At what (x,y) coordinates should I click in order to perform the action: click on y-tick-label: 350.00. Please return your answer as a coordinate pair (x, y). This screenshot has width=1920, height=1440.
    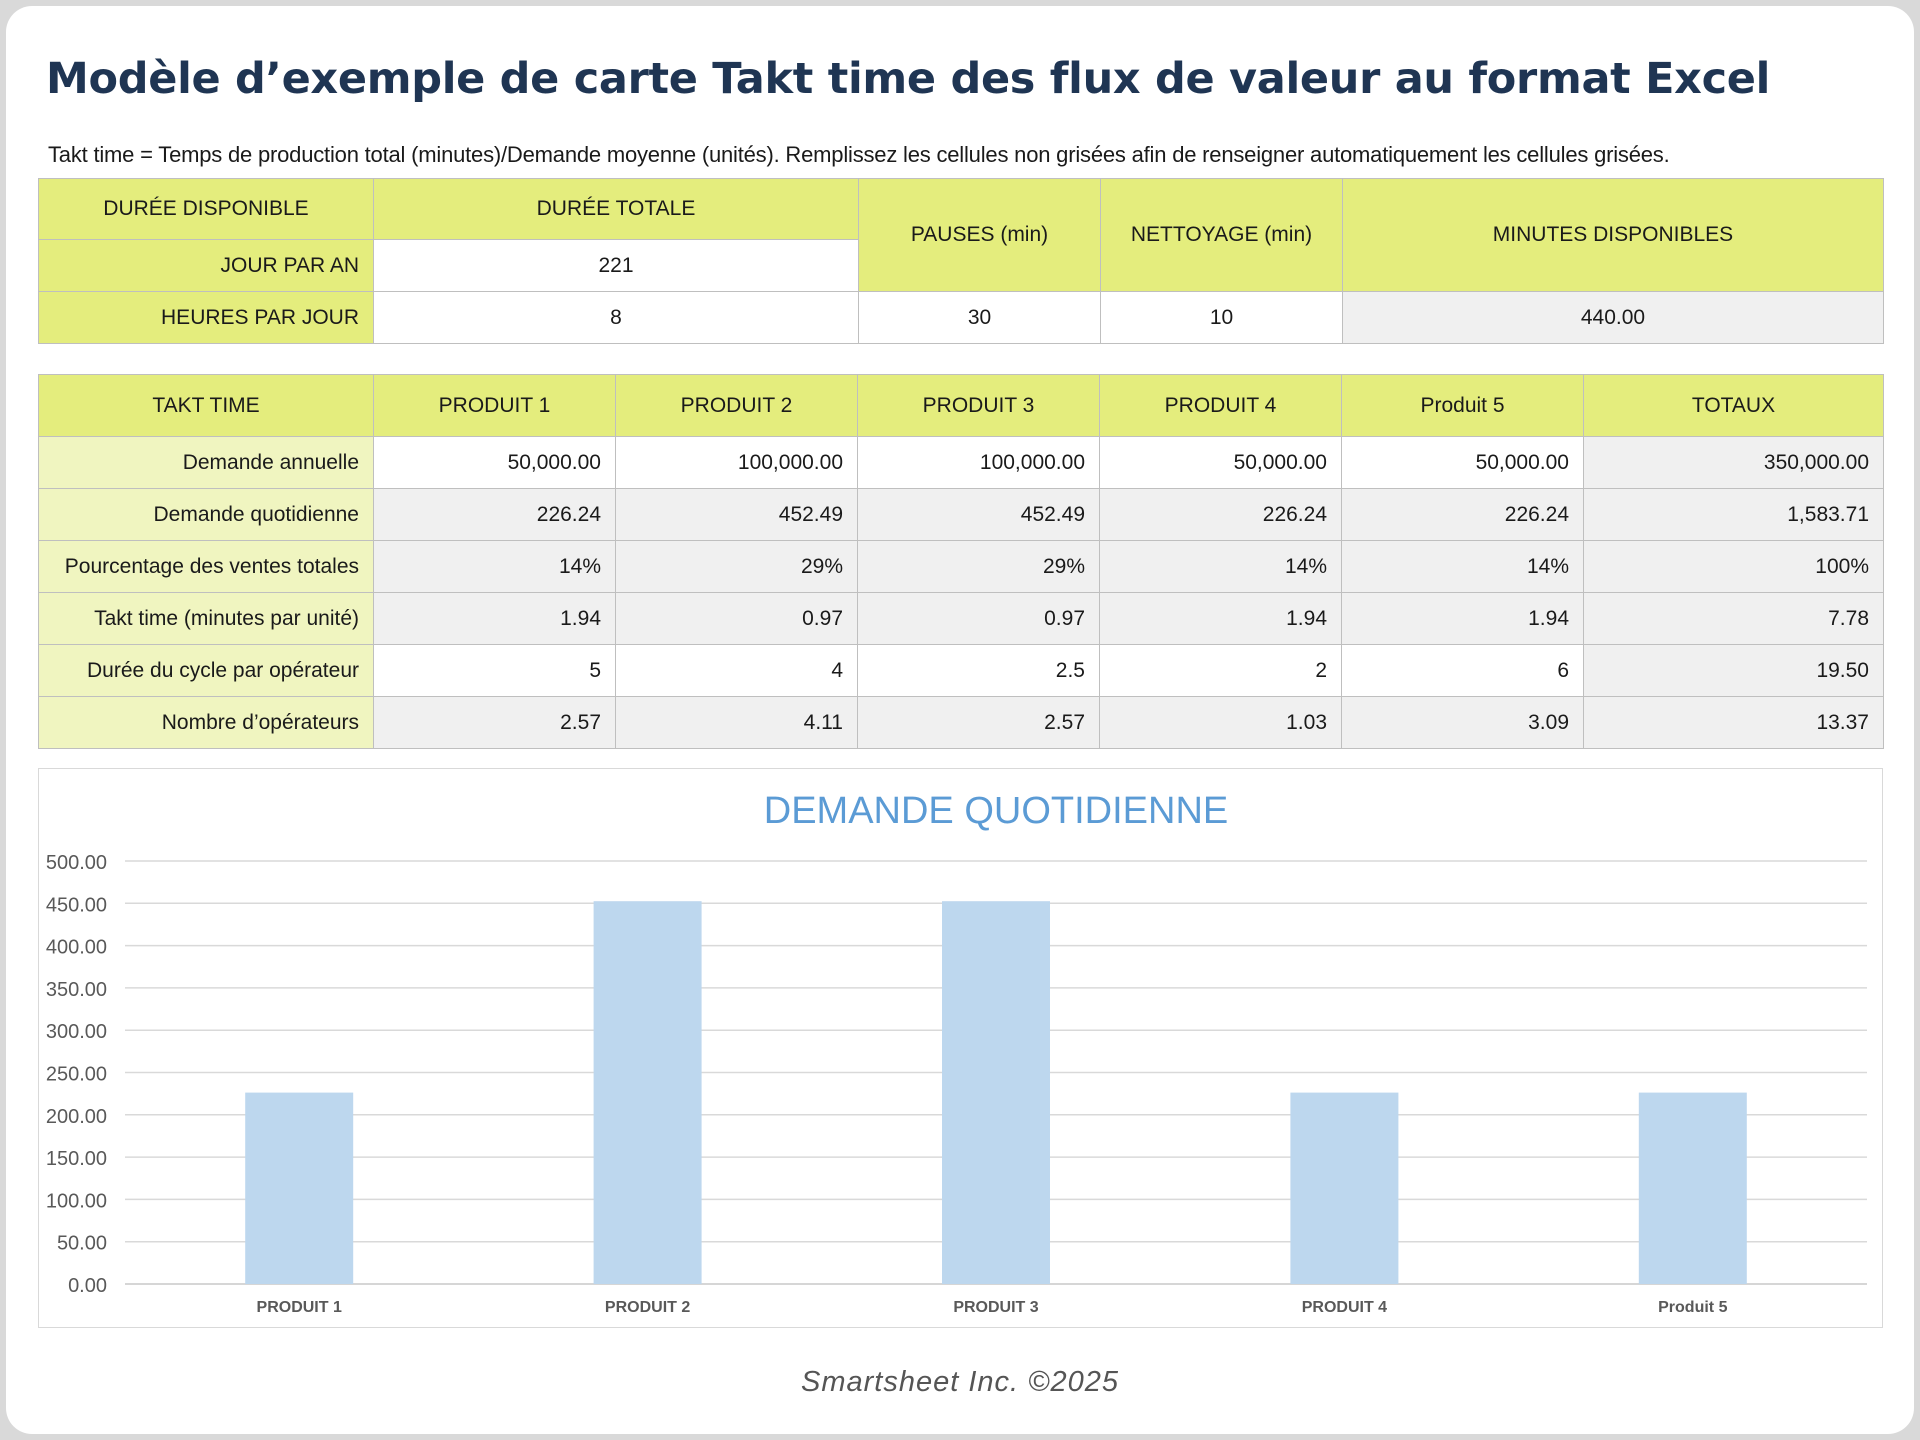
    Looking at the image, I should click on (76, 990).